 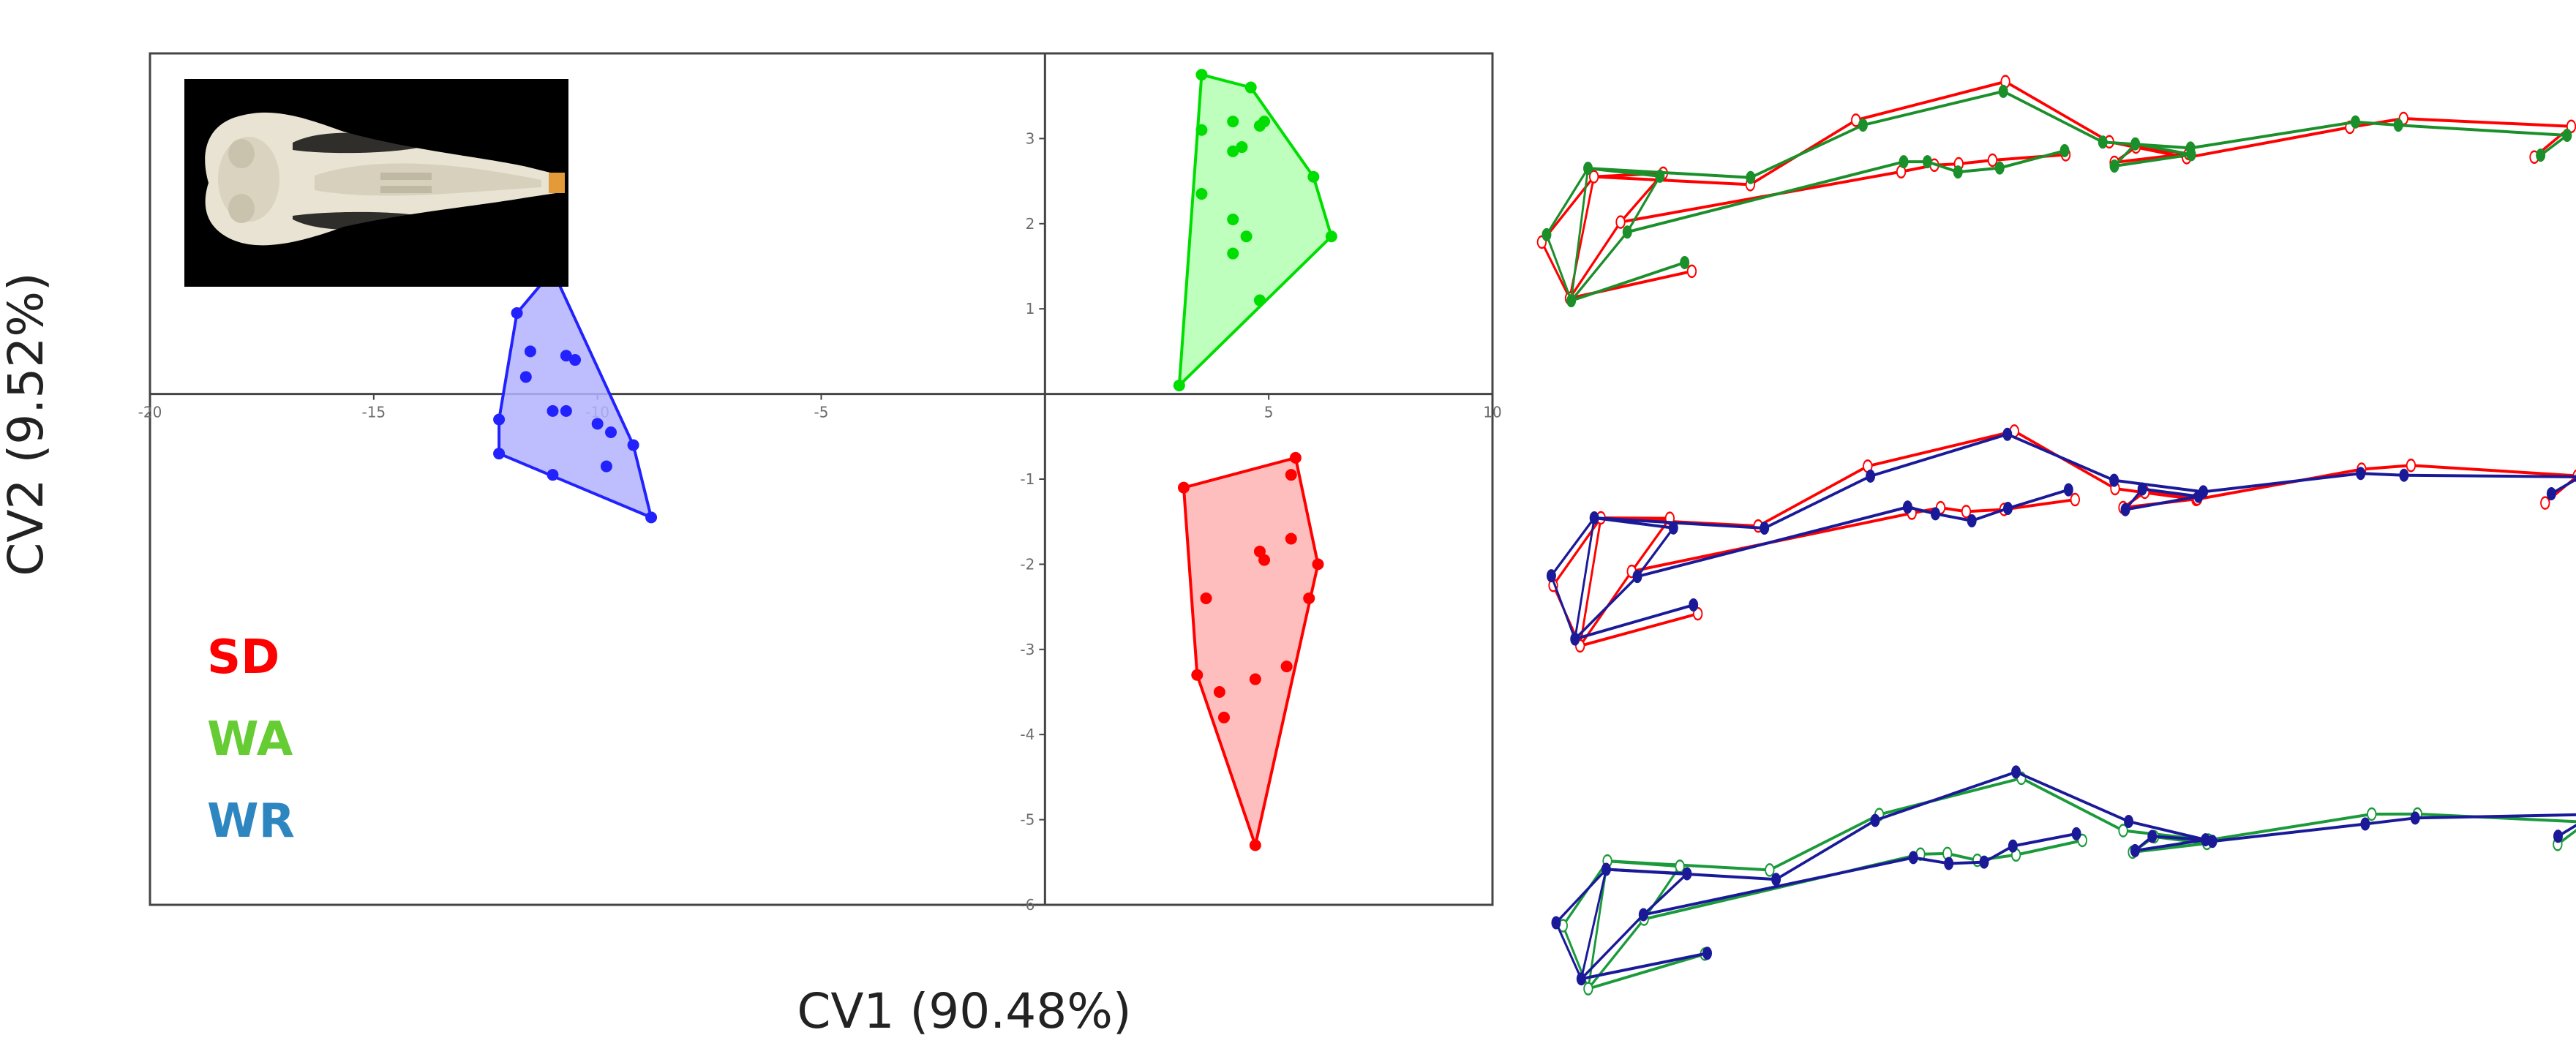 What do you see at coordinates (1269, 412) in the screenshot?
I see `x-tick-label: 5` at bounding box center [1269, 412].